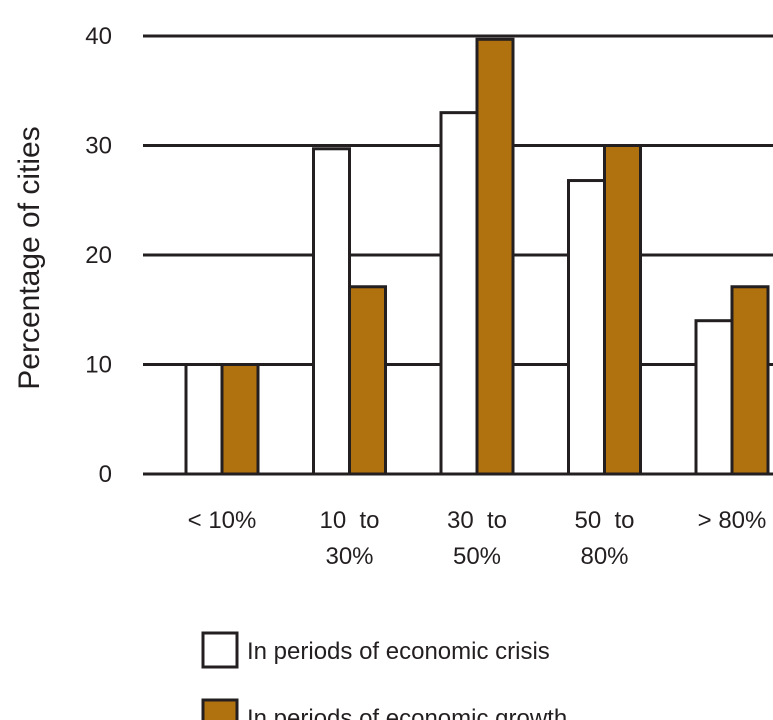 This screenshot has width=773, height=720. I want to click on y-tick-label-20: 20, so click(98, 255).